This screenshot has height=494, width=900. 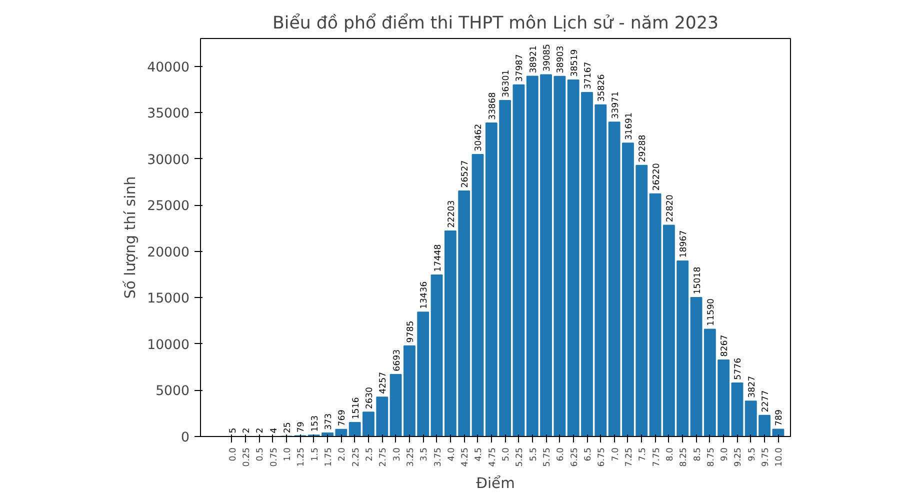 I want to click on x-tick-label: 5.5, so click(x=533, y=454).